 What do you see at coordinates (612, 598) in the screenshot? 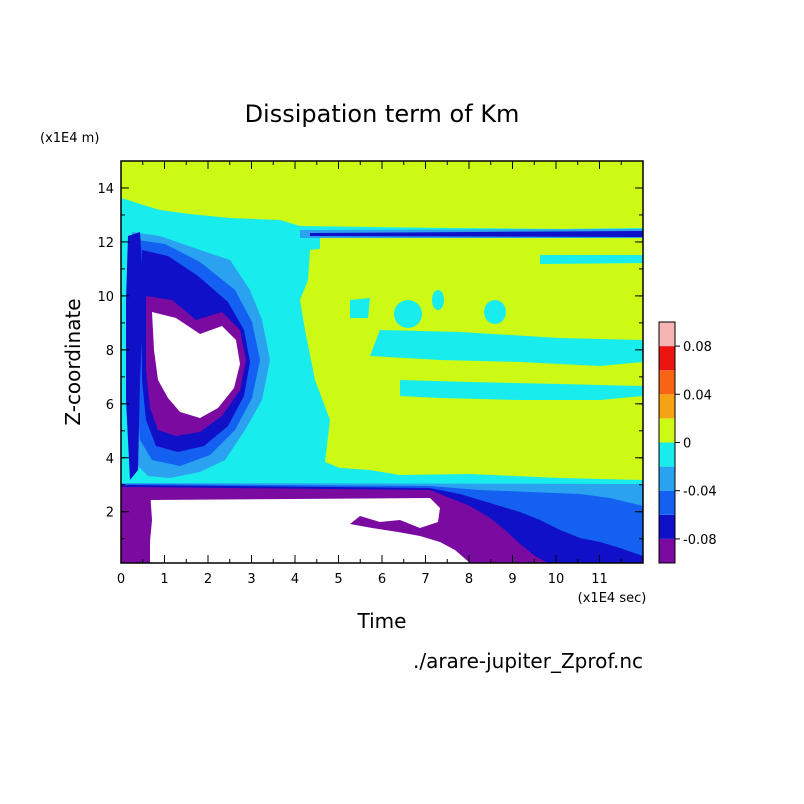
I see `x-unit-label: (x1E4 sec)` at bounding box center [612, 598].